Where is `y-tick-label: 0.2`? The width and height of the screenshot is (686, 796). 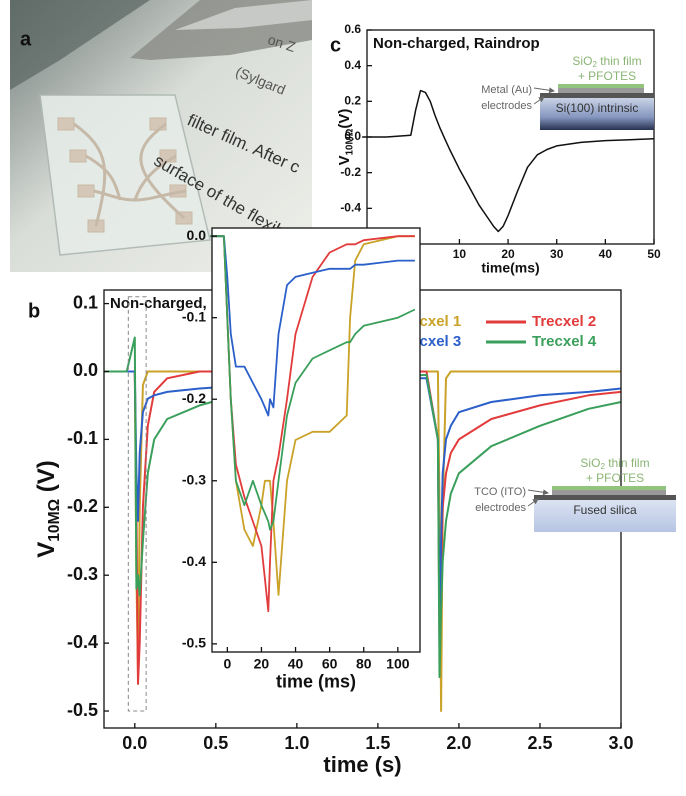
y-tick-label: 0.2 is located at coordinates (352, 101).